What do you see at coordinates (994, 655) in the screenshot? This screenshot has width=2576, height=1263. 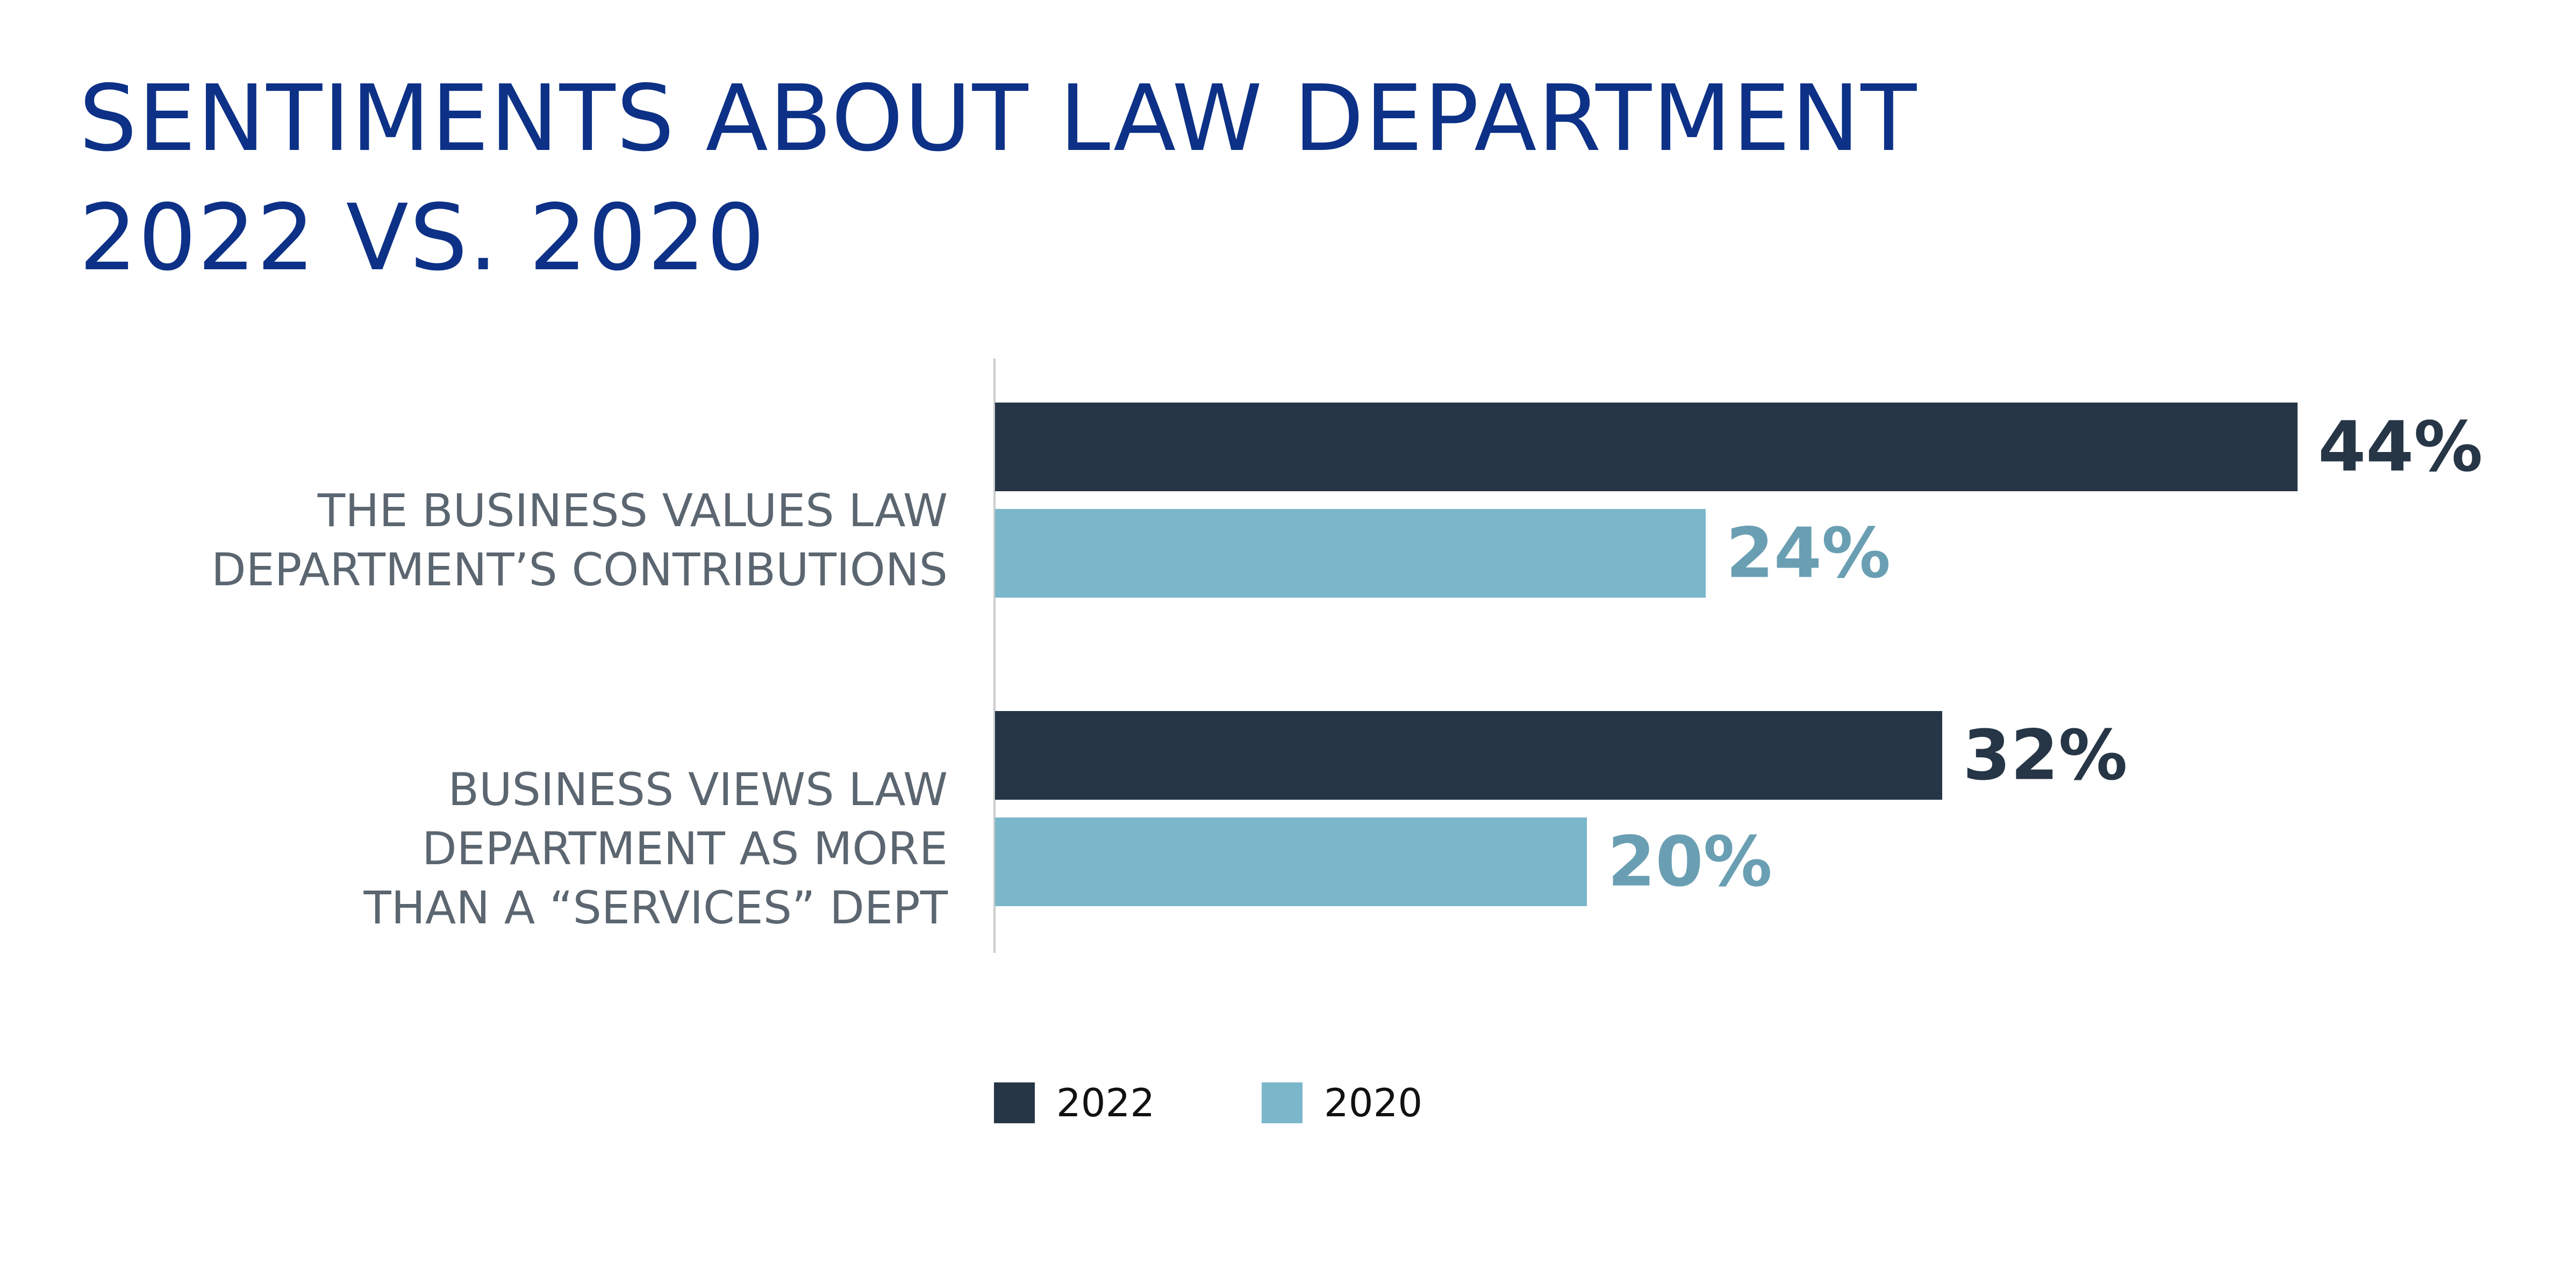 I see `axis-line` at bounding box center [994, 655].